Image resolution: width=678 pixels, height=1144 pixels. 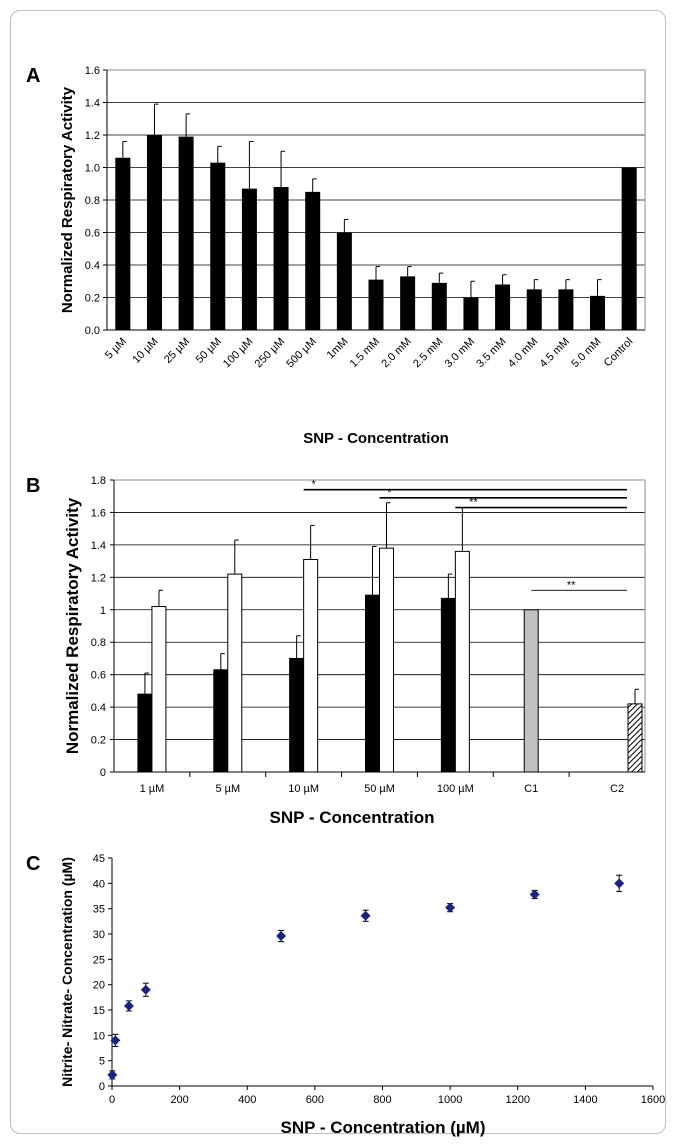 I want to click on y-tick-label: 0, so click(x=102, y=1087).